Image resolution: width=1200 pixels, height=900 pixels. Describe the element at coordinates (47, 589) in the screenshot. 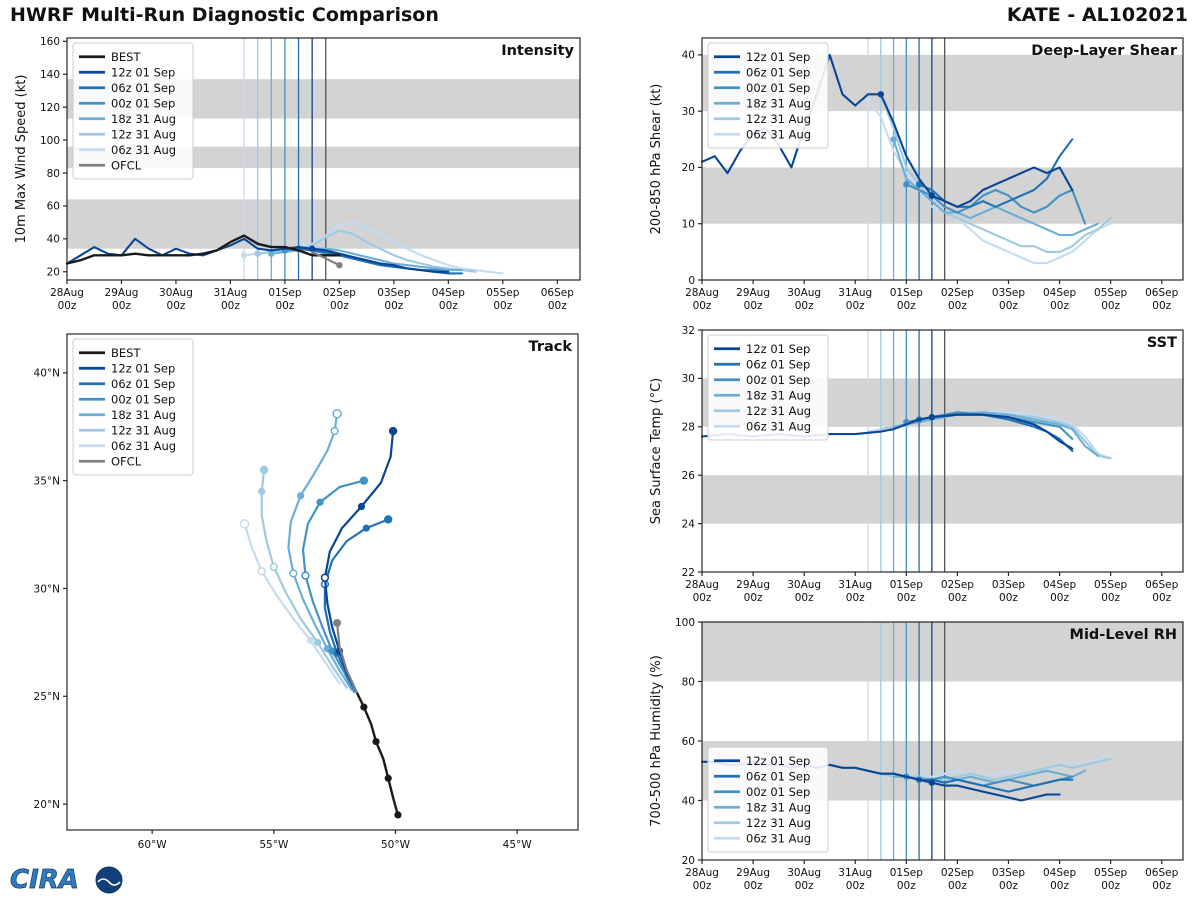

I see `svg-text: 30°N` at that location.